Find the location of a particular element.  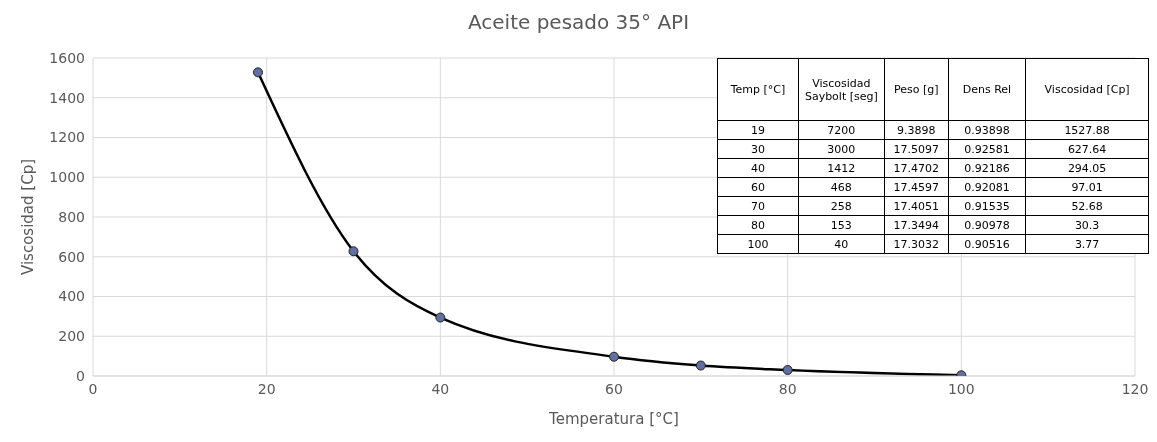

annotation: 17.3032 is located at coordinates (916, 244).